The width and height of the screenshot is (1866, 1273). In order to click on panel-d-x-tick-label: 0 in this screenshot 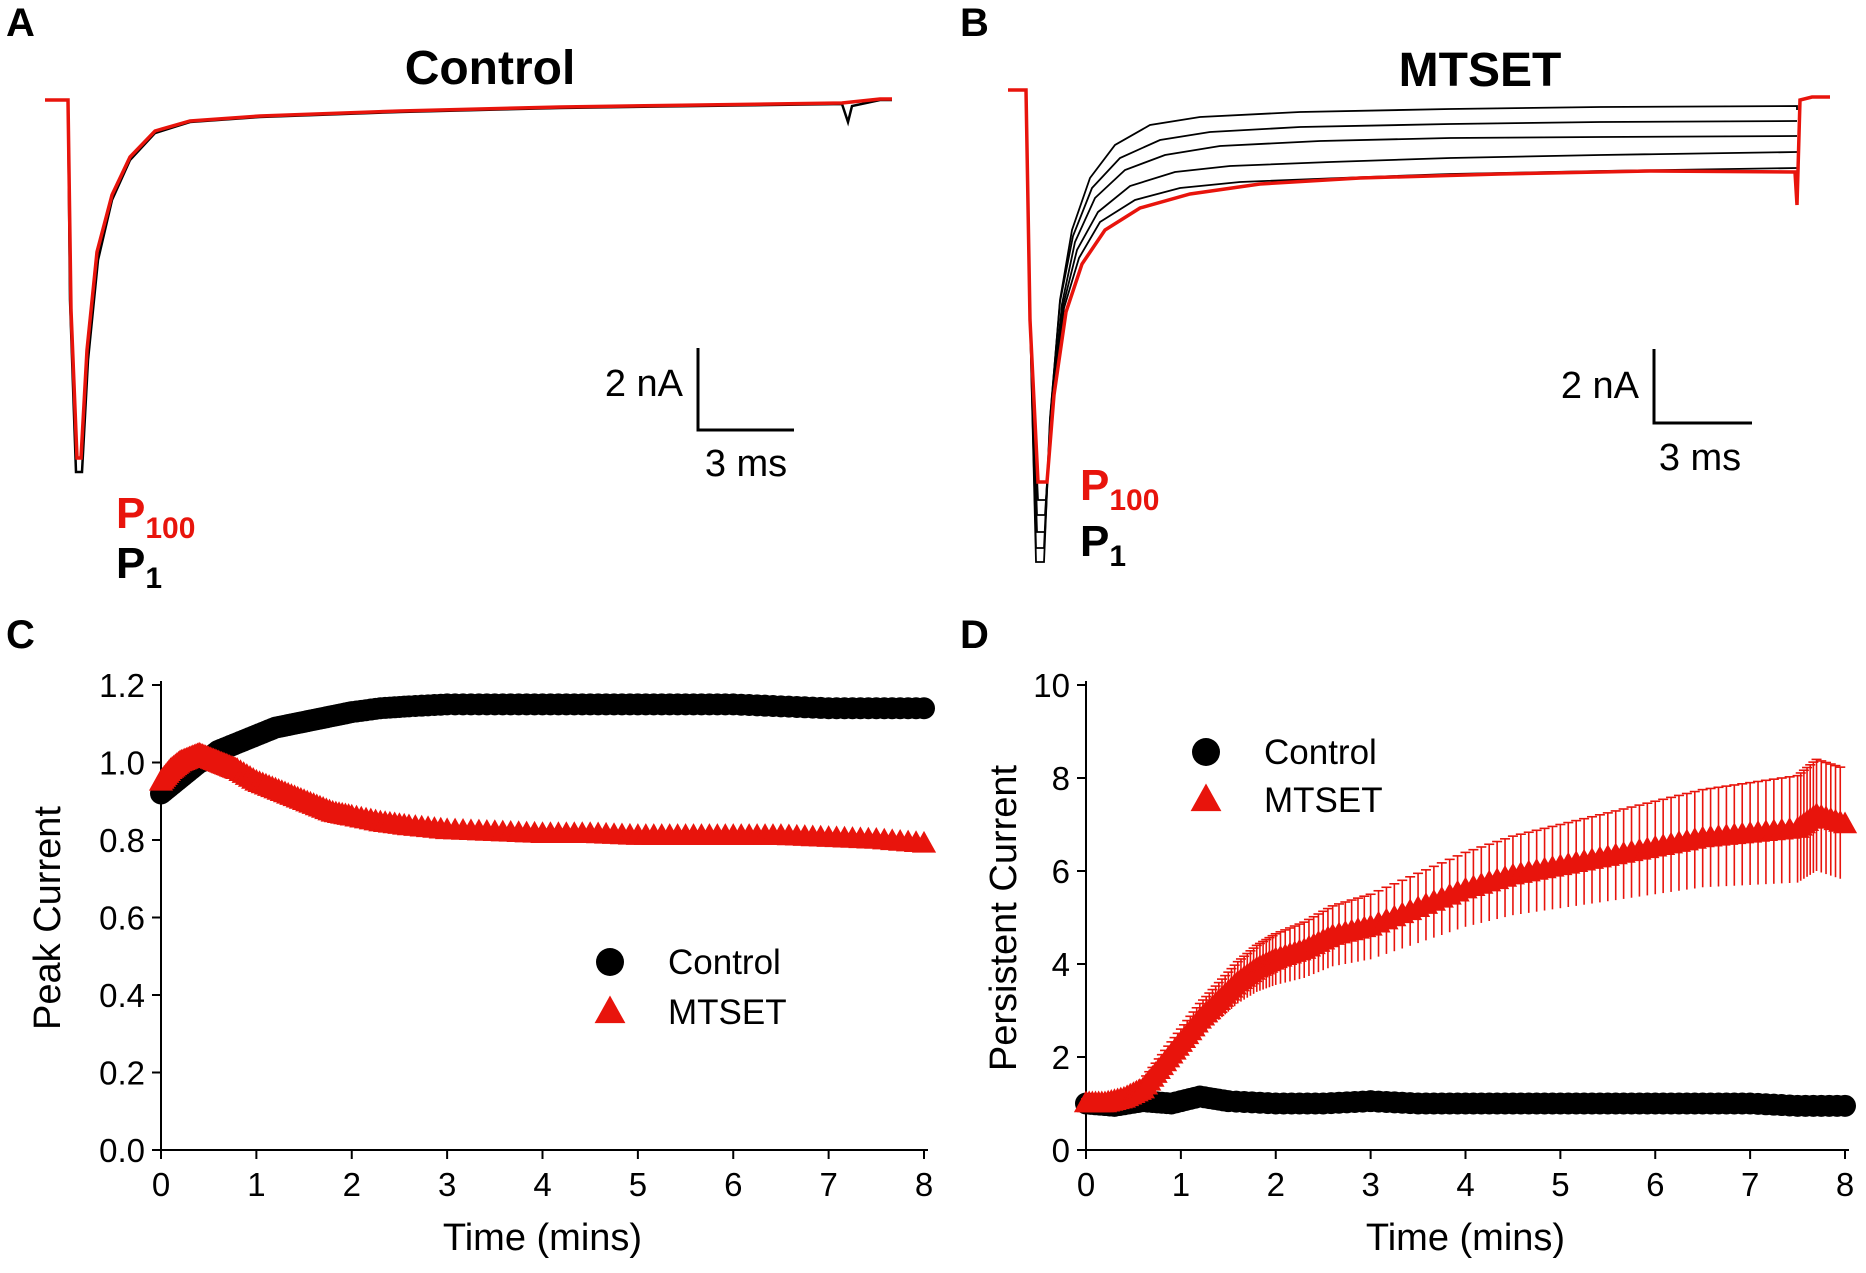, I will do `click(1086, 1184)`.